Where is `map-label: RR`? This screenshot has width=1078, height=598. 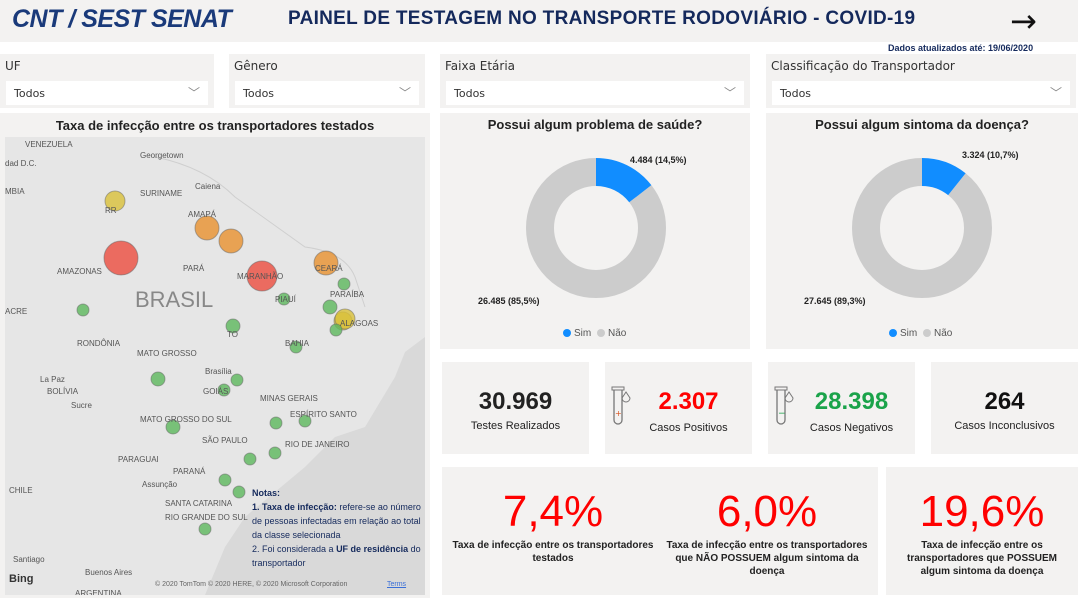 map-label: RR is located at coordinates (111, 210).